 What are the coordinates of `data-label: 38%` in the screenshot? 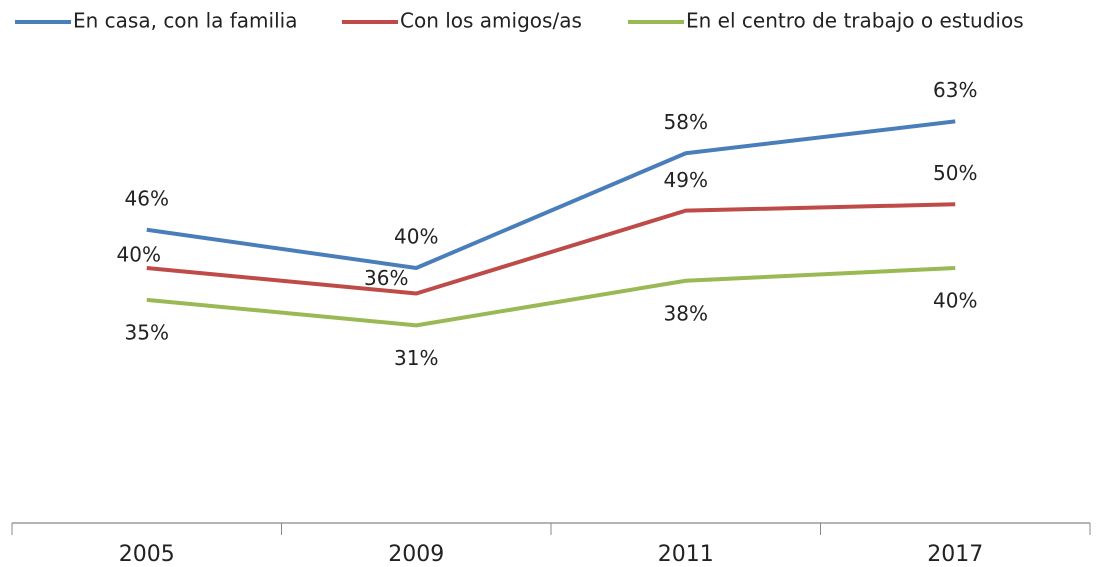 It's located at (686, 313).